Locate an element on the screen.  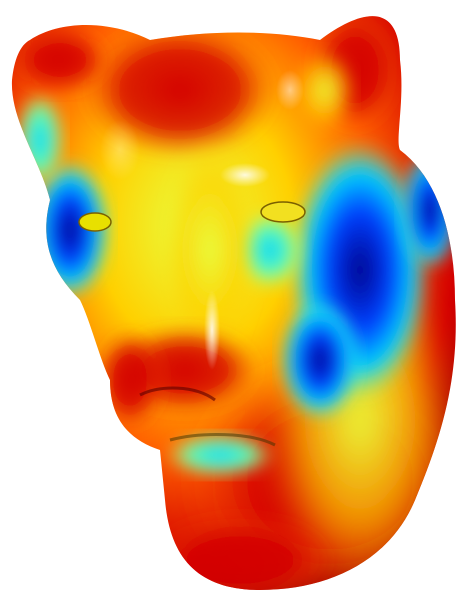
nose-line-icon is located at coordinates (177, 394).